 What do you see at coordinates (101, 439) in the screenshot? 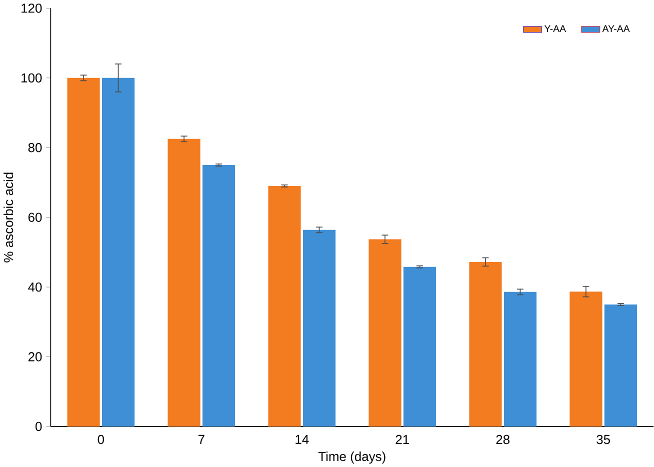
I see `x-tick-label: 0` at bounding box center [101, 439].